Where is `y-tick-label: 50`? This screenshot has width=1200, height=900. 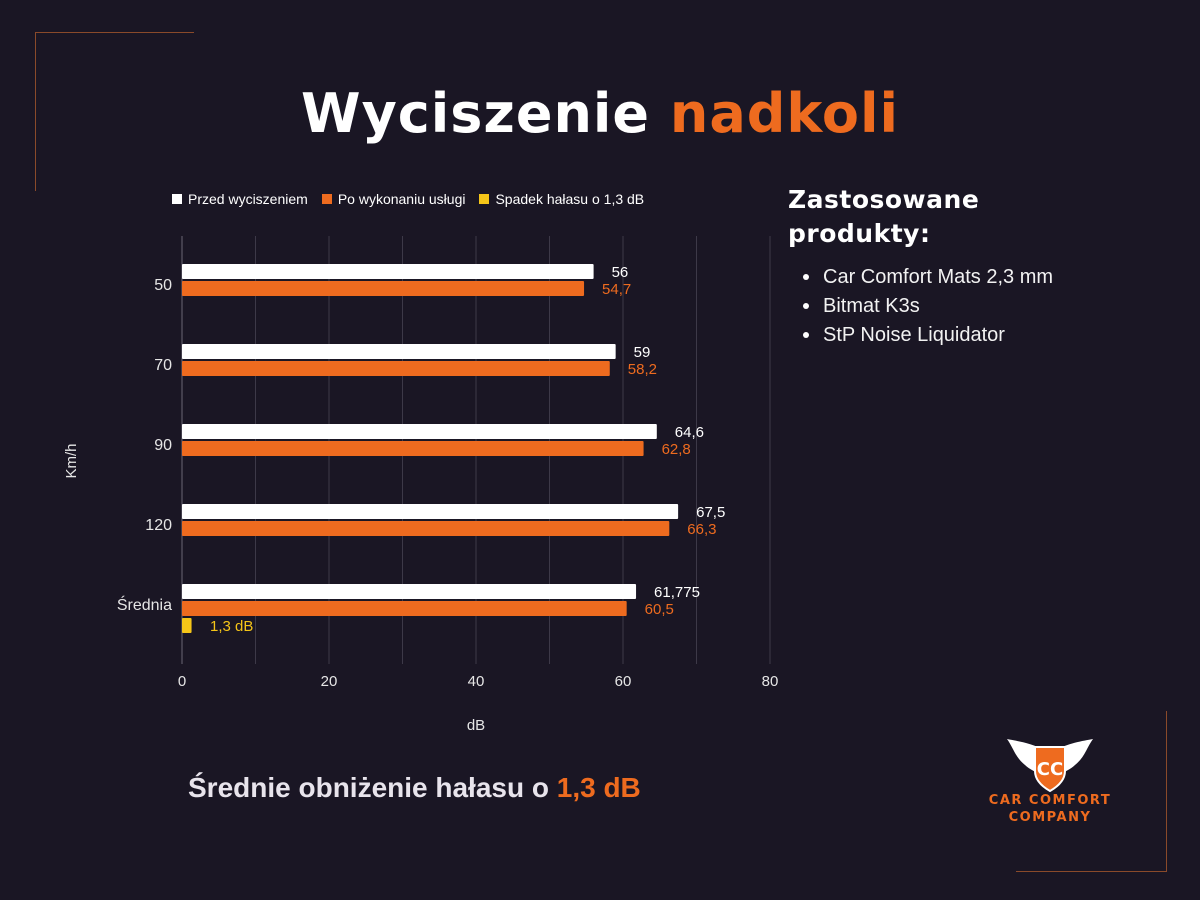
y-tick-label: 50 is located at coordinates (163, 285).